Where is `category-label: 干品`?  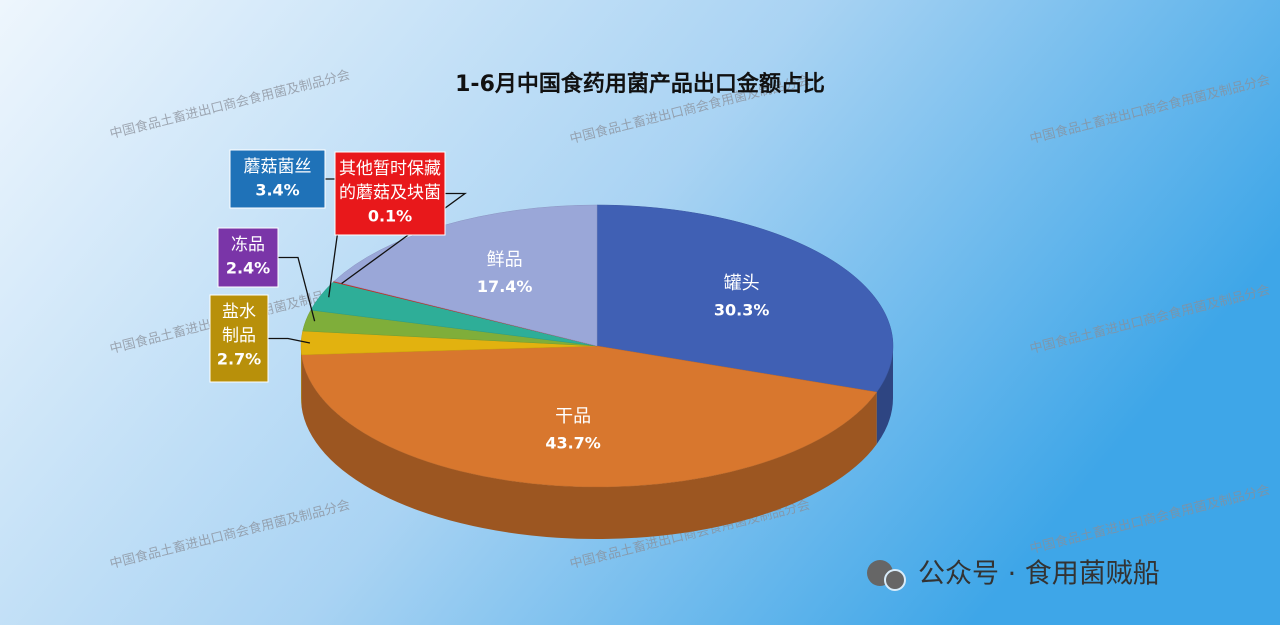 category-label: 干品 is located at coordinates (573, 416).